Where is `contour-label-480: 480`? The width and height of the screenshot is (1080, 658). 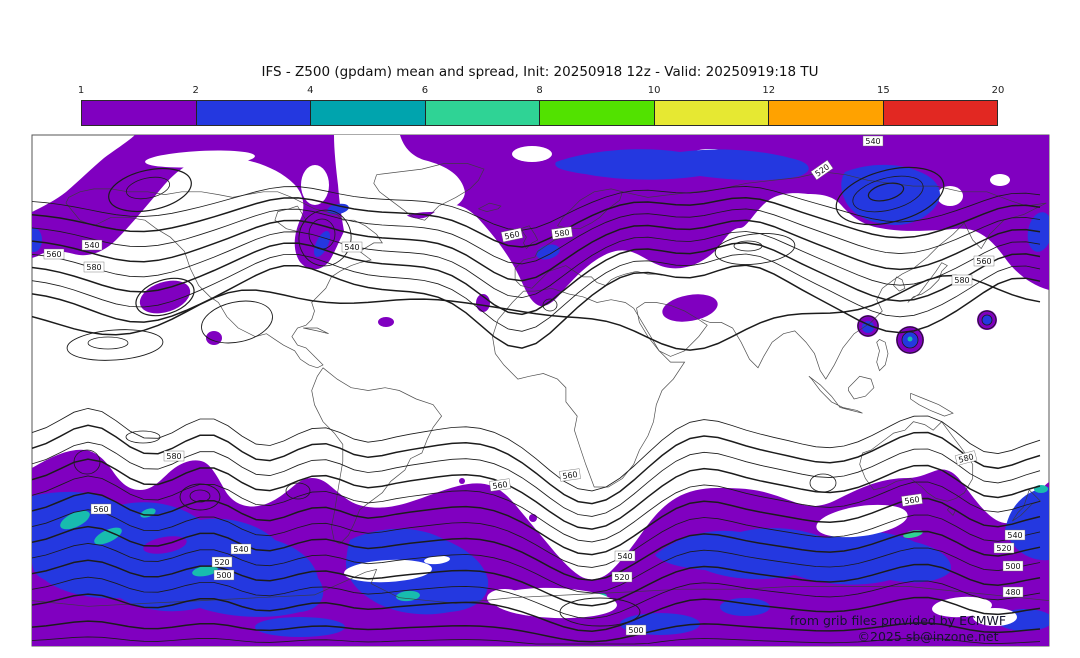 contour-label-480: 480 is located at coordinates (1013, 592).